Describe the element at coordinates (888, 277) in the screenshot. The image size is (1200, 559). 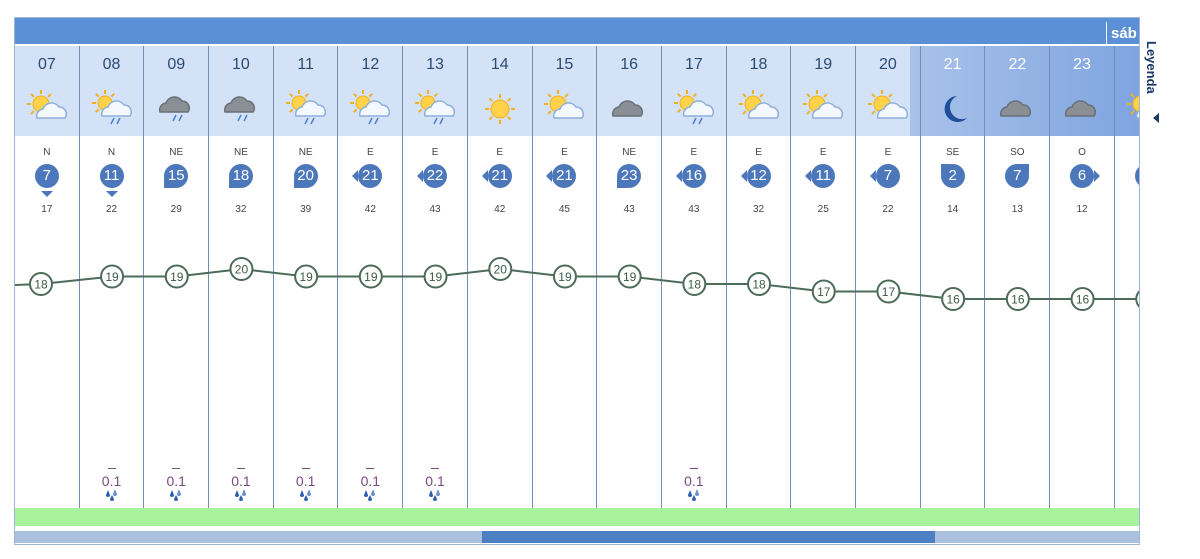
I see `hour-column: 20 E 7 22` at that location.